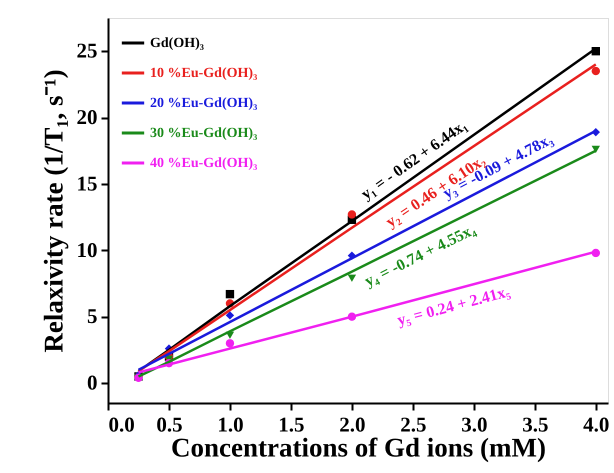  Describe the element at coordinates (204, 163) in the screenshot. I see `legend-label: 40 %Eu-Gd(OH)₃` at that location.